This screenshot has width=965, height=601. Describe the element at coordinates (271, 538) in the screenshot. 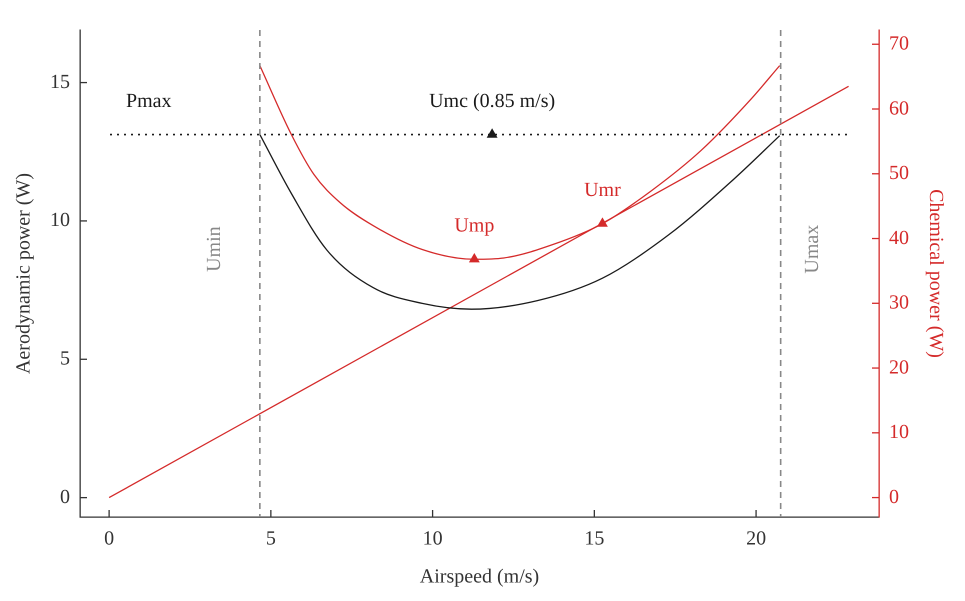

I see `x-tick-label: 5` at that location.